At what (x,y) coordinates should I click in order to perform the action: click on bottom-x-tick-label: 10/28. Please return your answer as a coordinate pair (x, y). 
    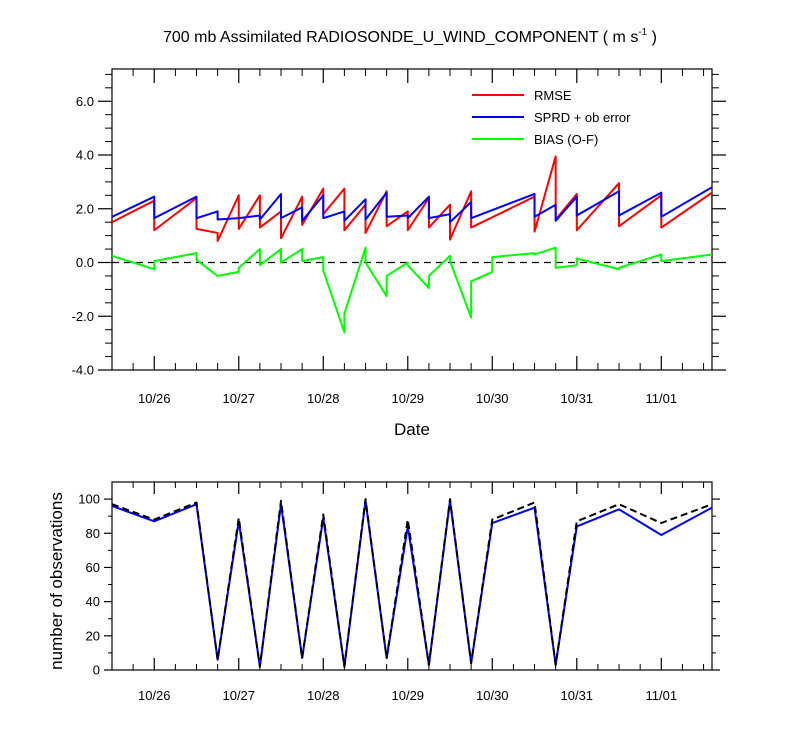
    Looking at the image, I should click on (323, 695).